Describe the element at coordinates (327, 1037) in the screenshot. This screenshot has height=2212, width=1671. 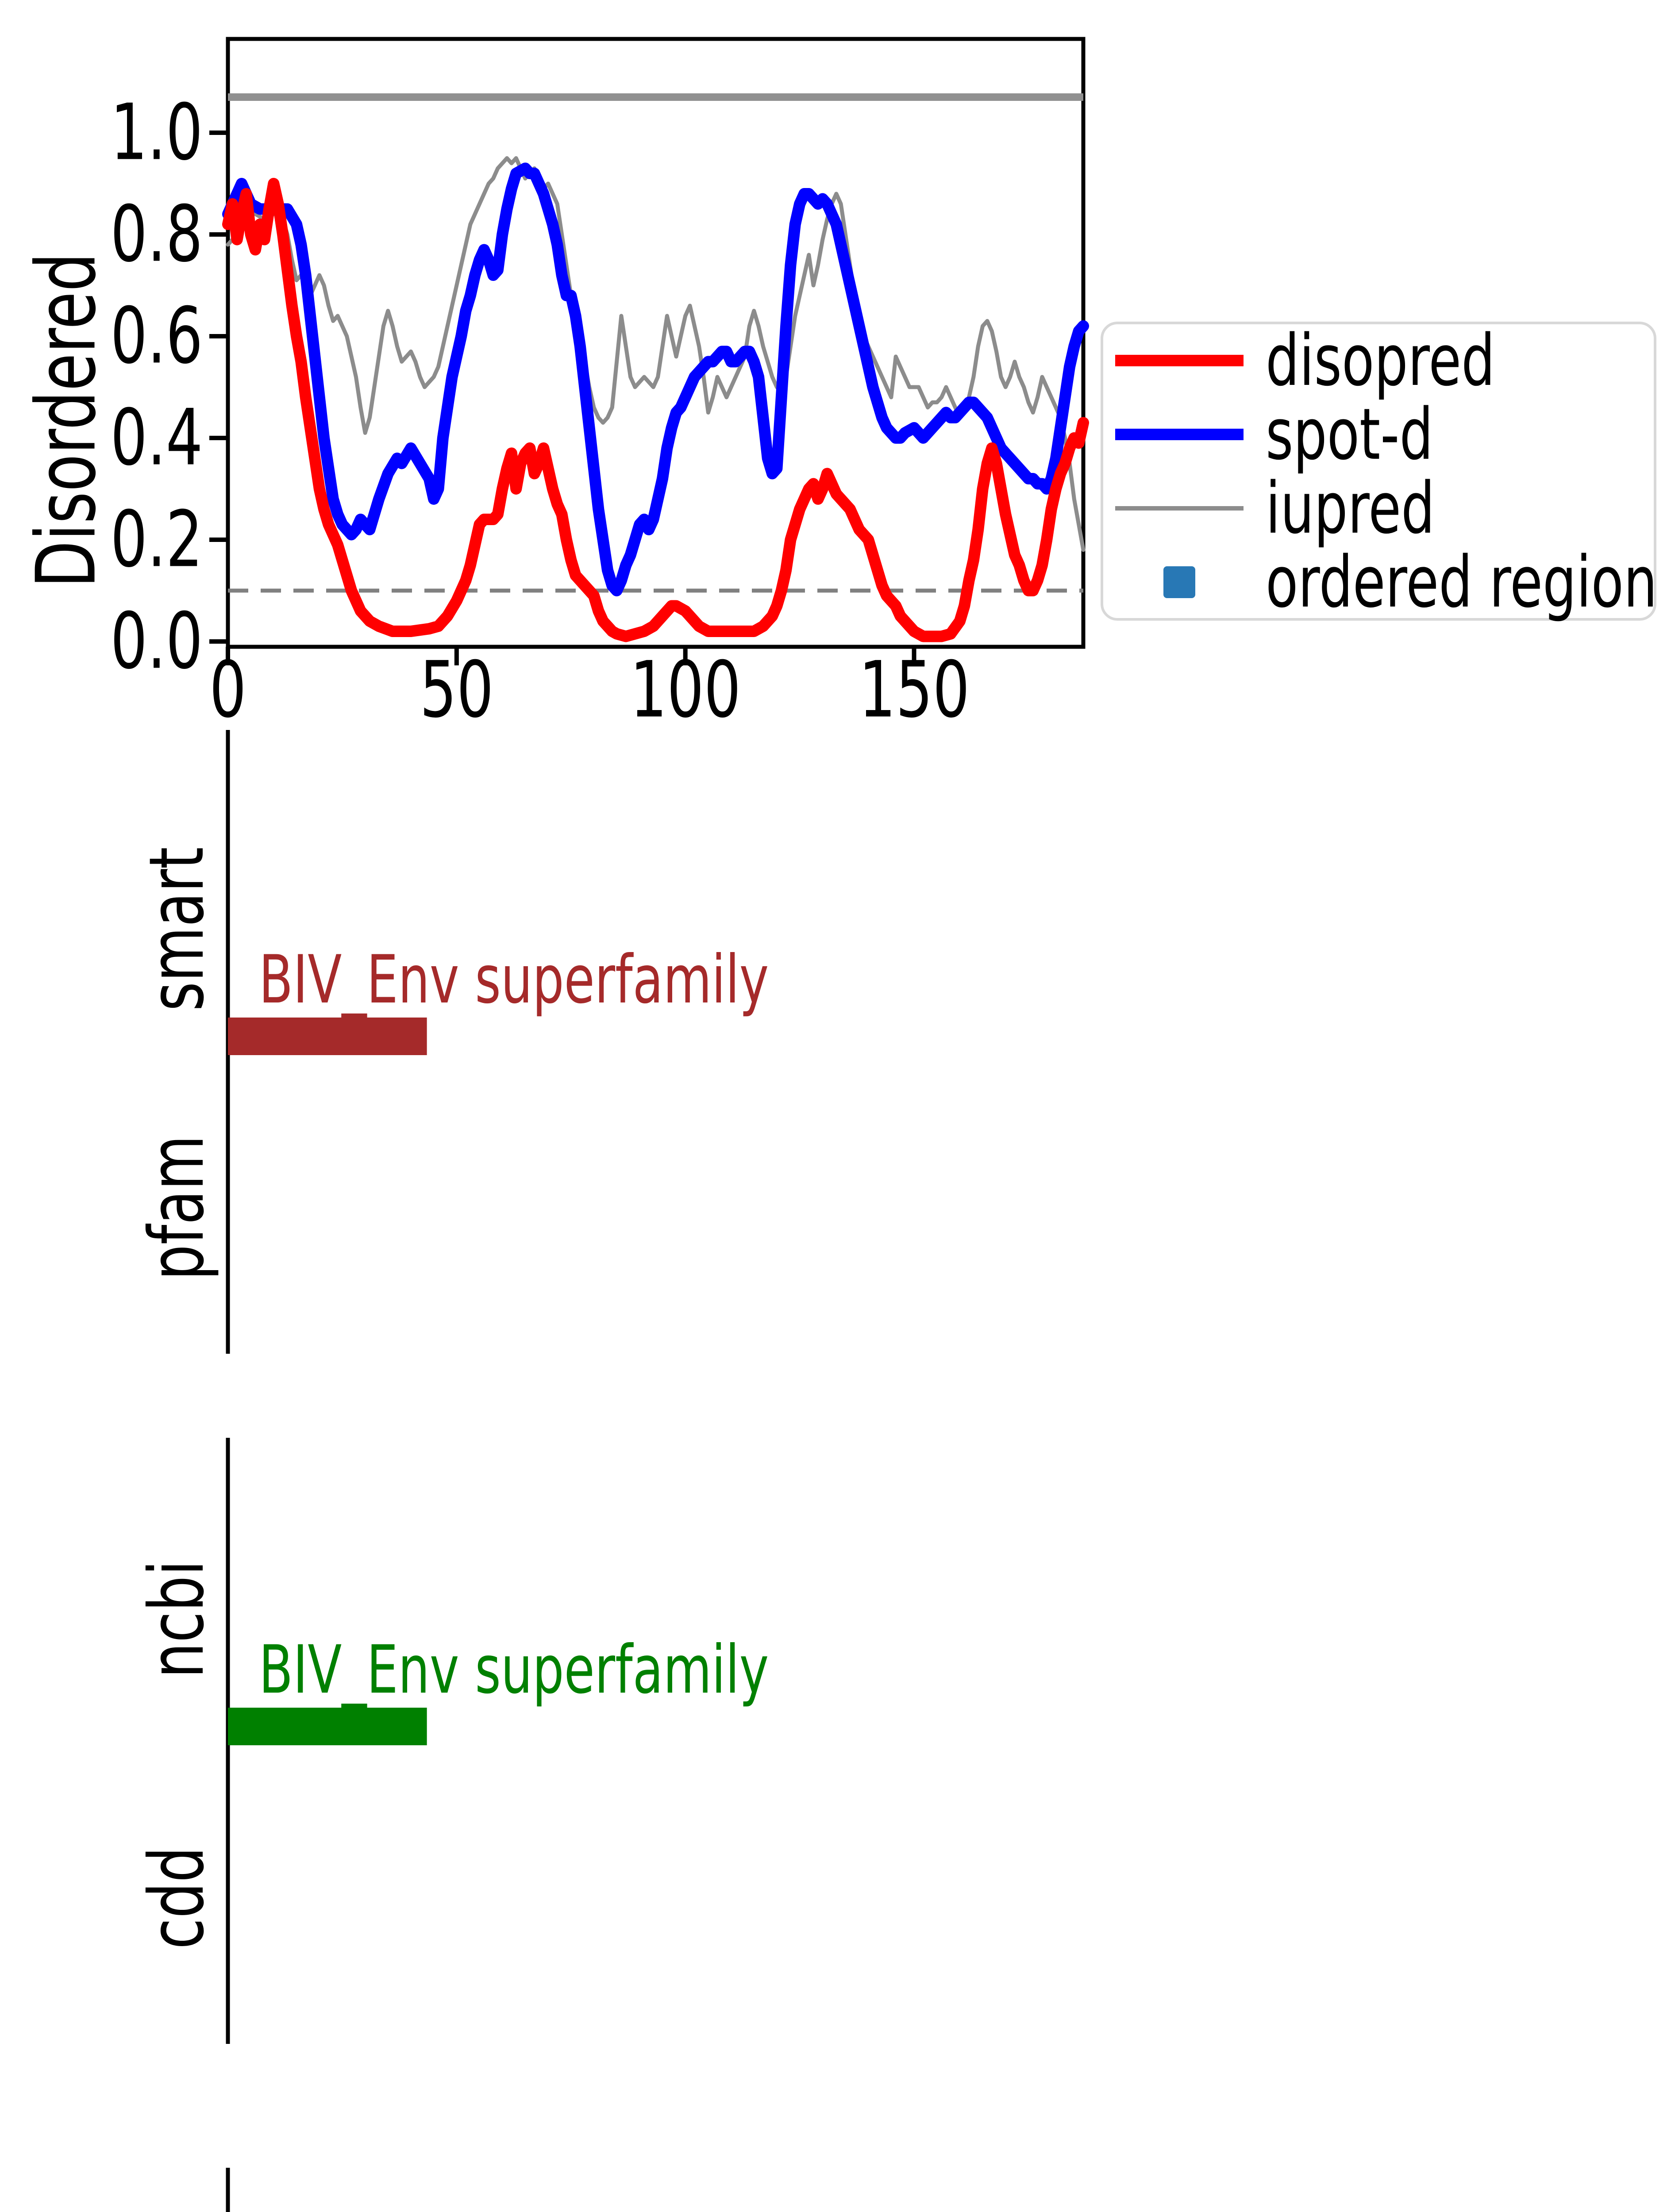
I see `domain-bar-smart` at that location.